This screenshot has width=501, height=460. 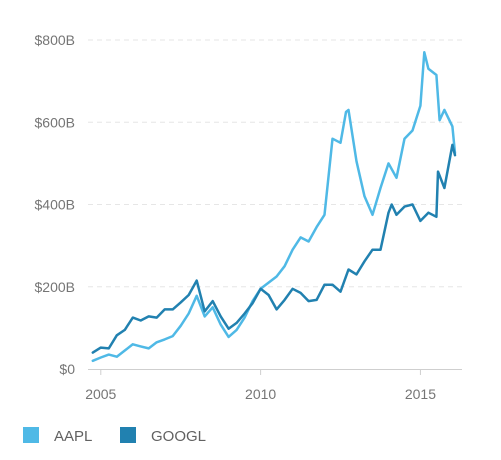 What do you see at coordinates (260, 394) in the screenshot?
I see `x-tick-label: 2010` at bounding box center [260, 394].